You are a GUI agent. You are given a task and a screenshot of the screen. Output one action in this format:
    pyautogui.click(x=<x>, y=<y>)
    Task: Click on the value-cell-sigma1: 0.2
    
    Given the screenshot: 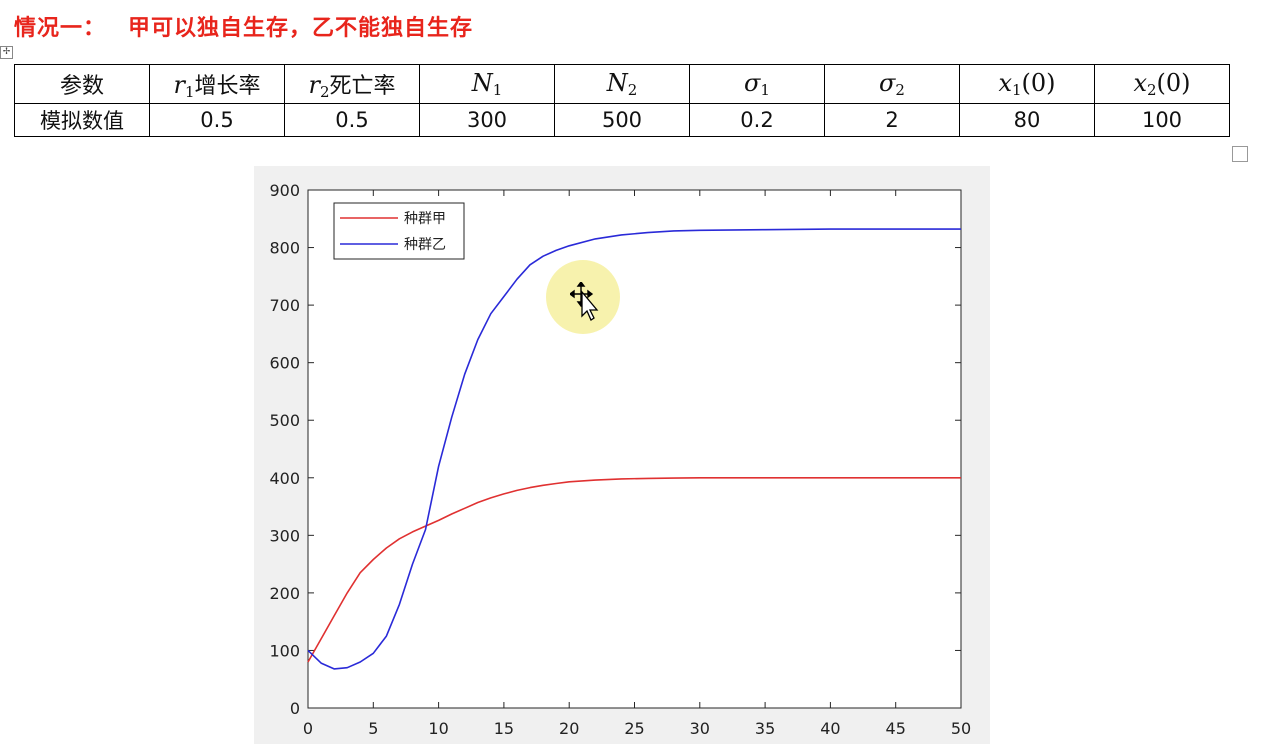 What is the action you would take?
    pyautogui.click(x=757, y=120)
    